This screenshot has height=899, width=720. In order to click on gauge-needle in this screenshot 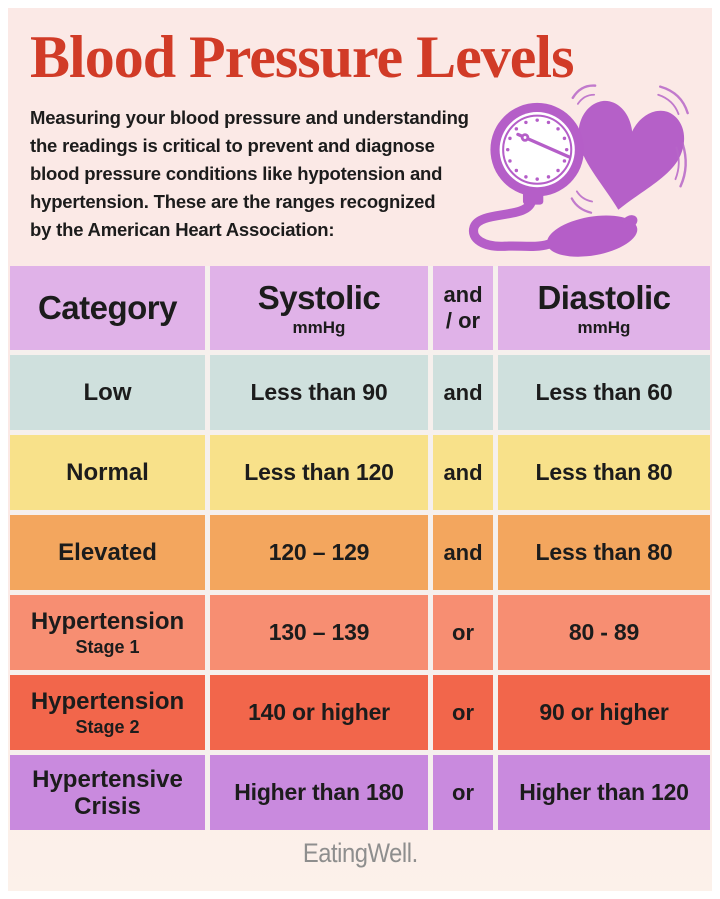, I will do `click(543, 145)`.